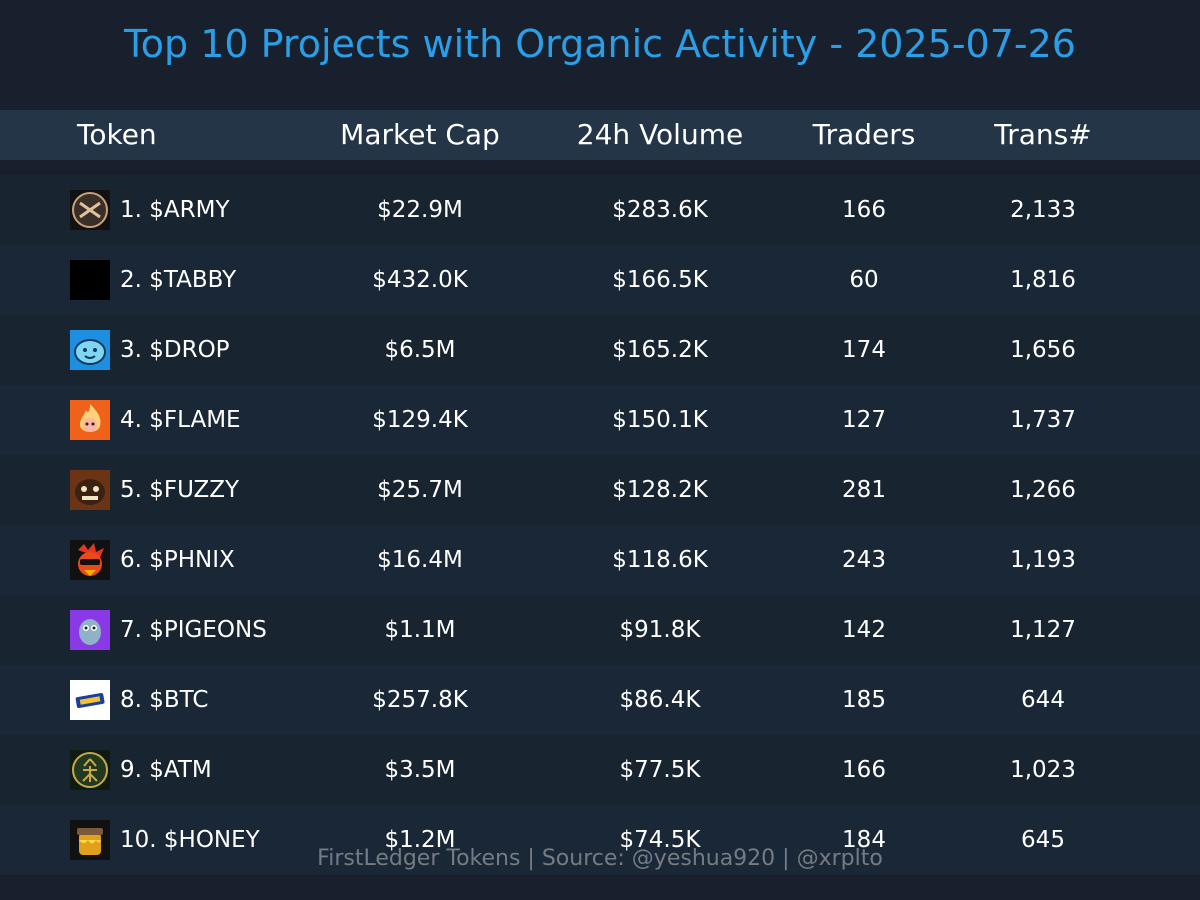 This screenshot has width=1200, height=900. I want to click on column-header-token: Token, so click(117, 134).